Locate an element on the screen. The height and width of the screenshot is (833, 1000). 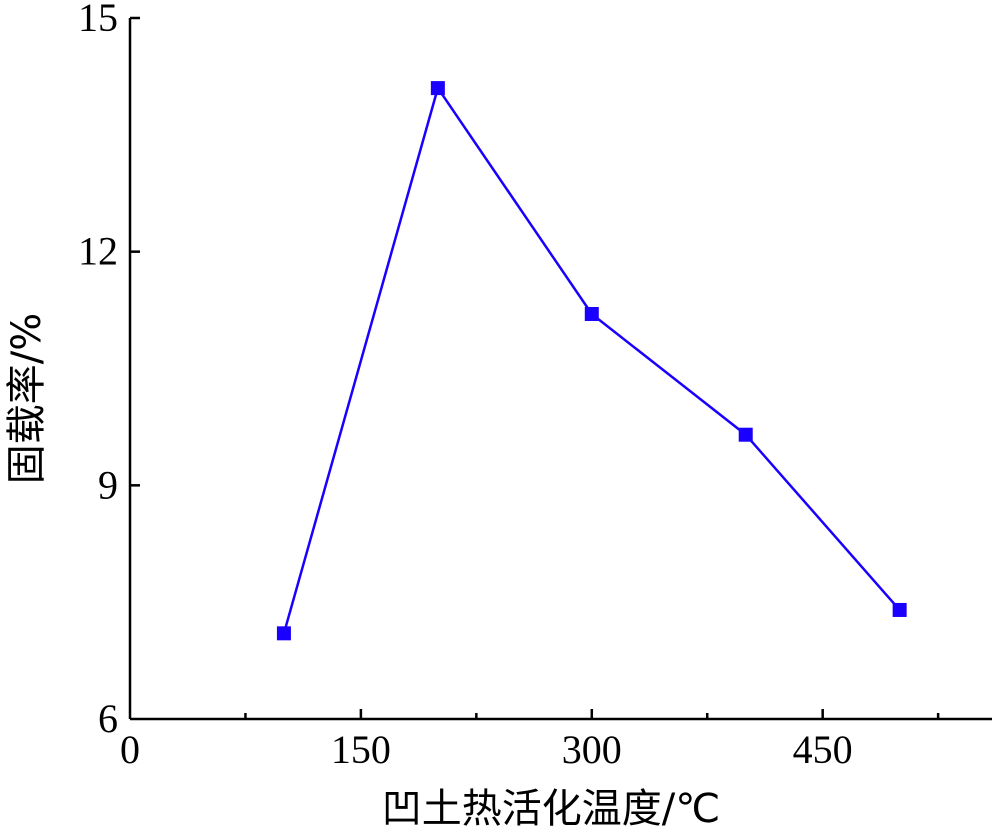
x-tick-label: 300 is located at coordinates (592, 749).